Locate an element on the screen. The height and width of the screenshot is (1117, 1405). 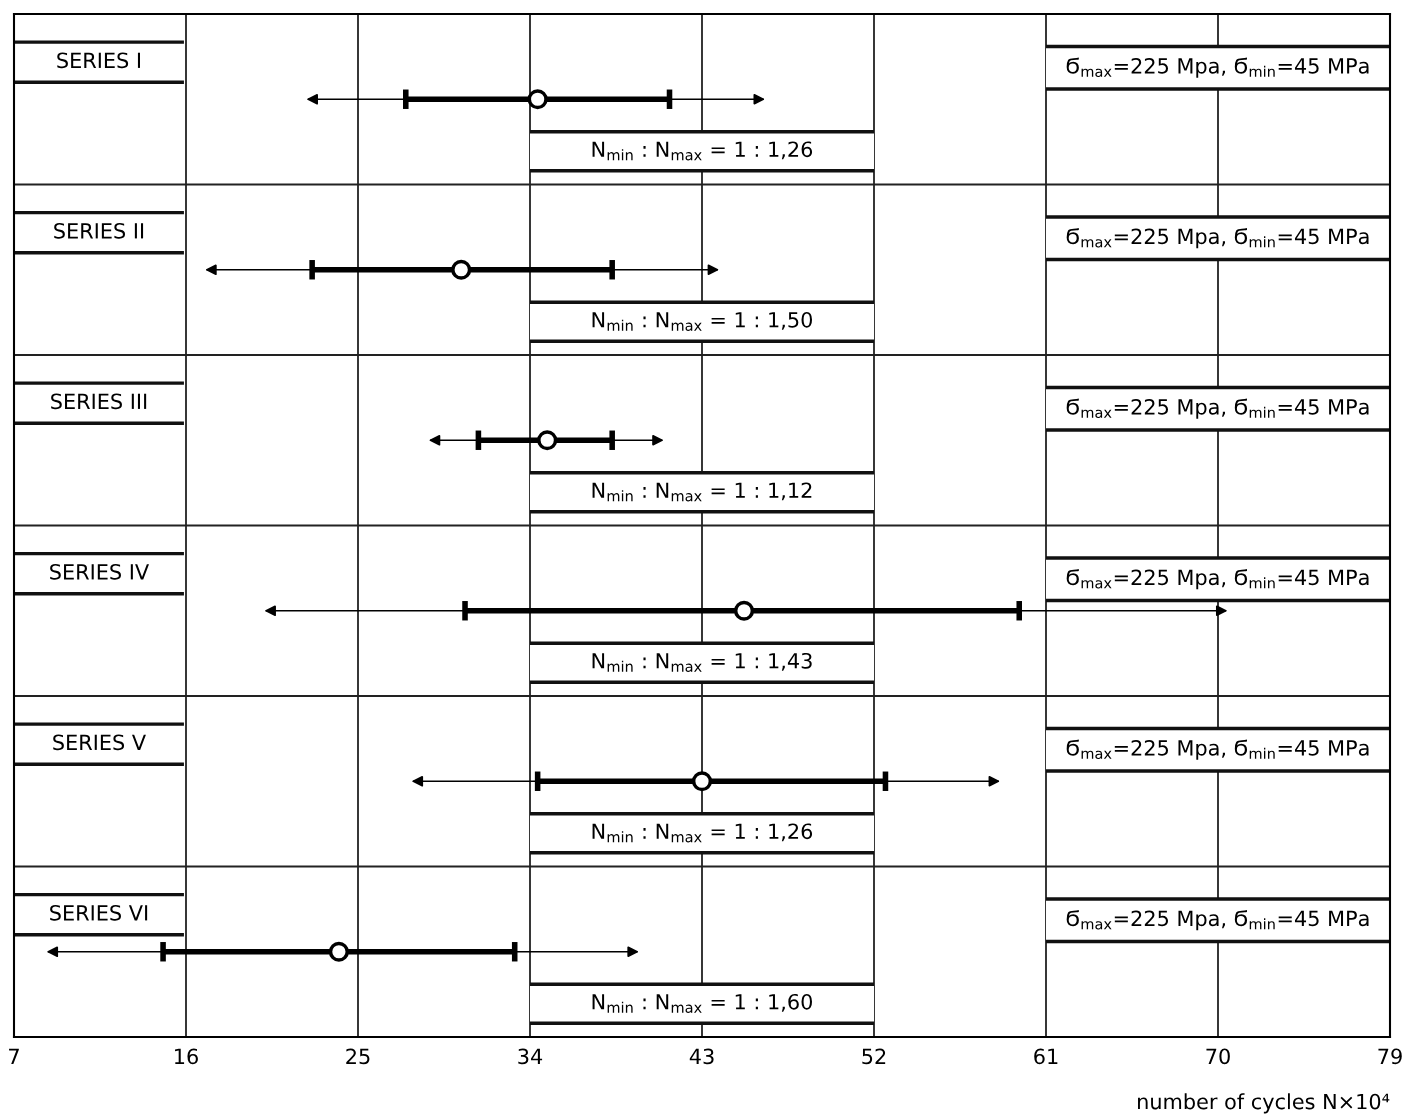
x-tick-label: 52 is located at coordinates (874, 1056).